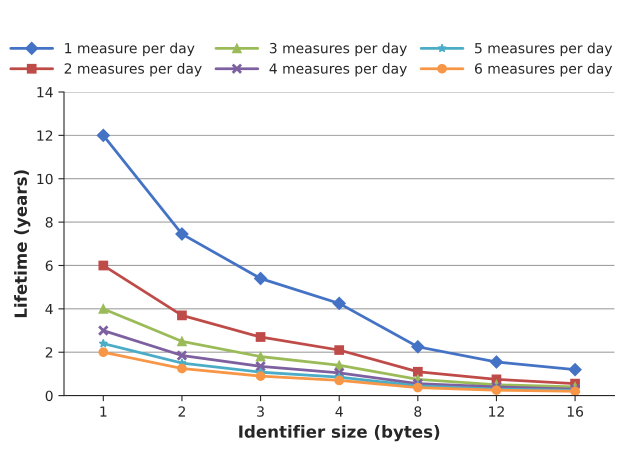 This screenshot has width=640, height=460. Describe the element at coordinates (576, 411) in the screenshot. I see `x-tick-label: 16` at that location.